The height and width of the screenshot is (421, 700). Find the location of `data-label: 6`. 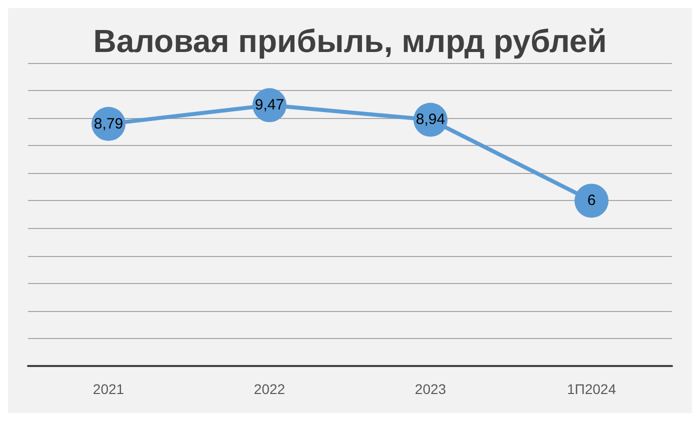

data-label: 6 is located at coordinates (591, 201).